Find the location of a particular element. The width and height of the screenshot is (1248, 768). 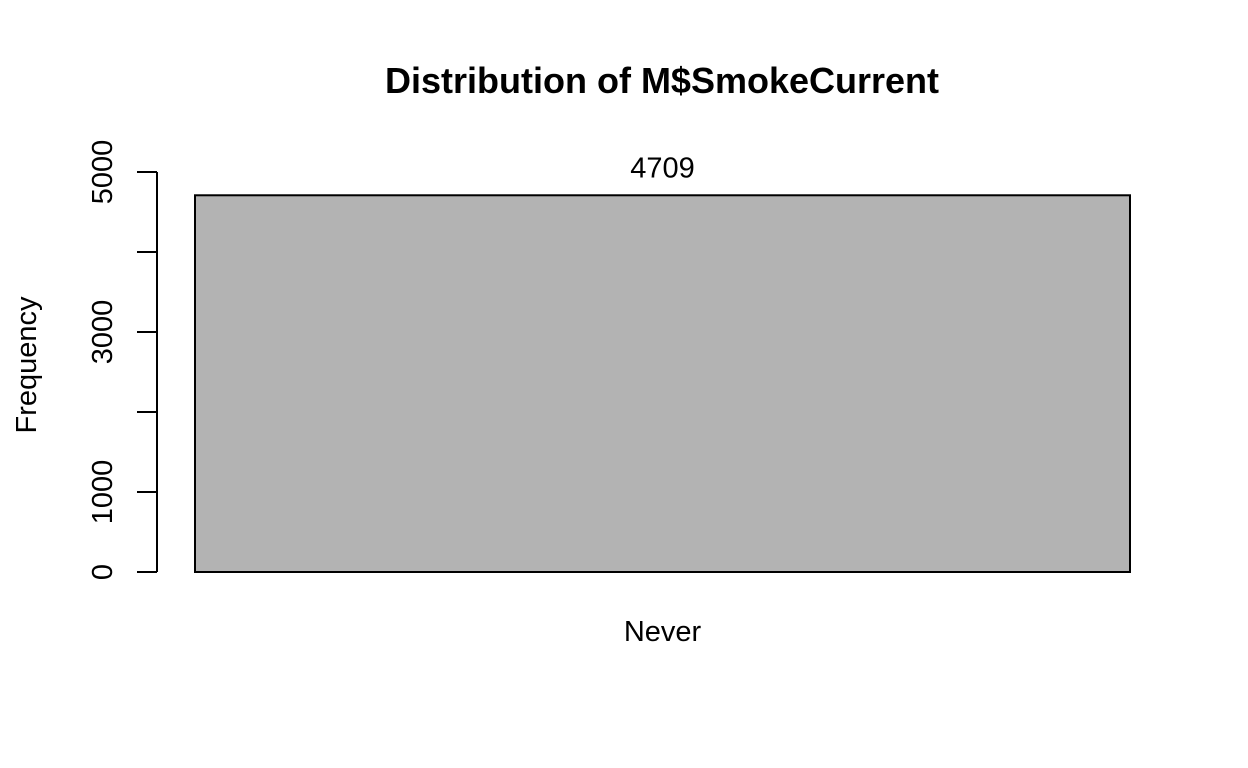

y-axis: 0 1000 3000 5000 is located at coordinates (122, 360).